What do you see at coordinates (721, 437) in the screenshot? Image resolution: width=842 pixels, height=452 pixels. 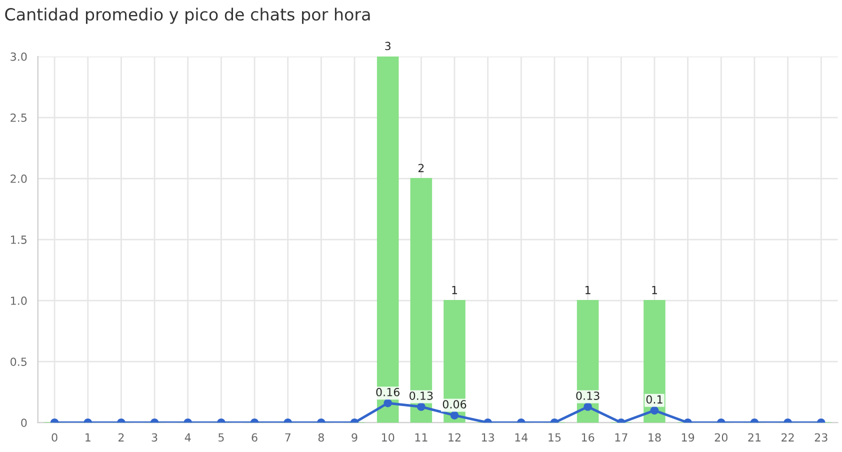 I see `x-tick-label: 20` at bounding box center [721, 437].